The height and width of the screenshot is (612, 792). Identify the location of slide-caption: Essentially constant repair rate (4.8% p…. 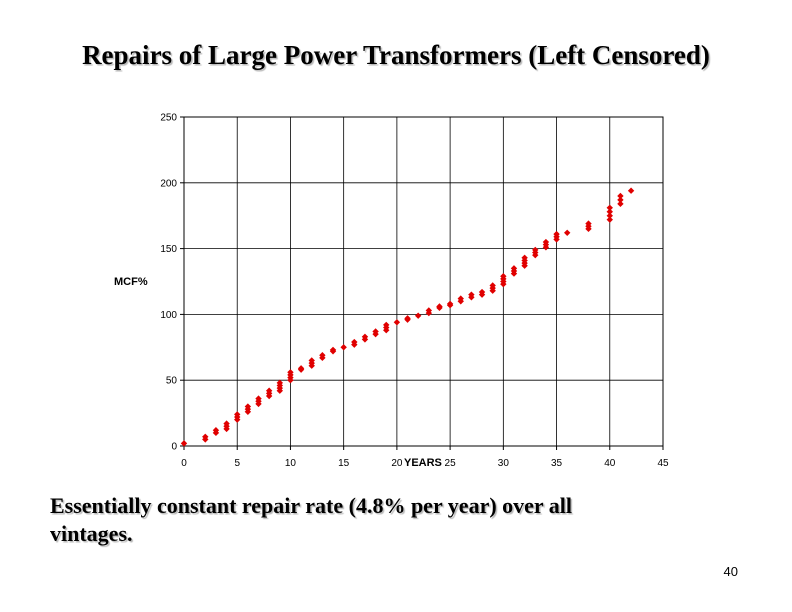
(311, 519).